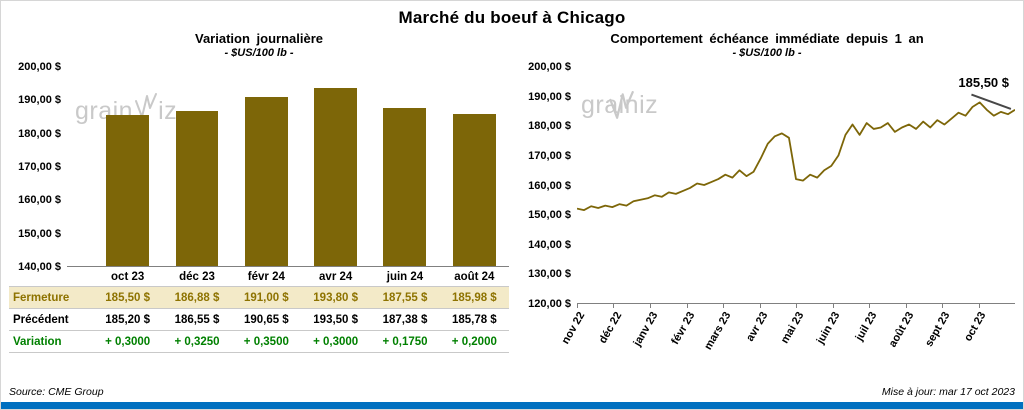 The width and height of the screenshot is (1024, 410). What do you see at coordinates (549, 274) in the screenshot?
I see `y-axis-label: 130,00 $` at bounding box center [549, 274].